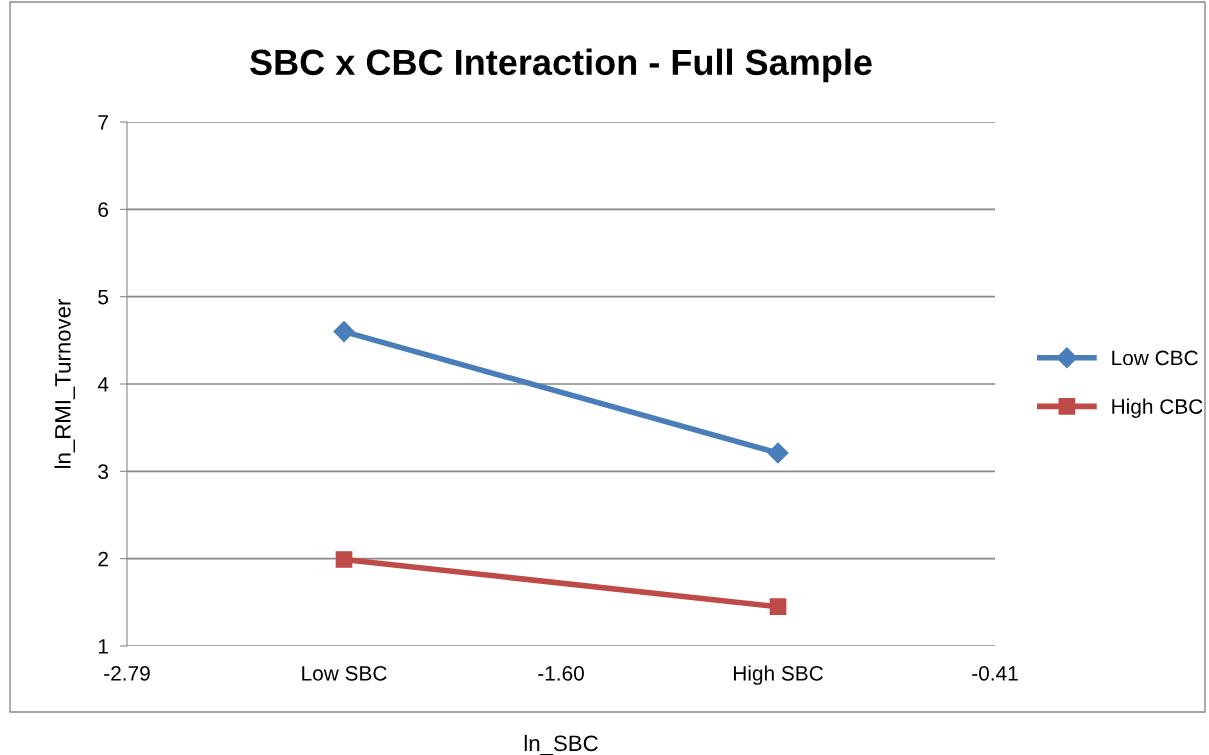 The image size is (1209, 755). I want to click on y-tick-label: 3, so click(103, 472).